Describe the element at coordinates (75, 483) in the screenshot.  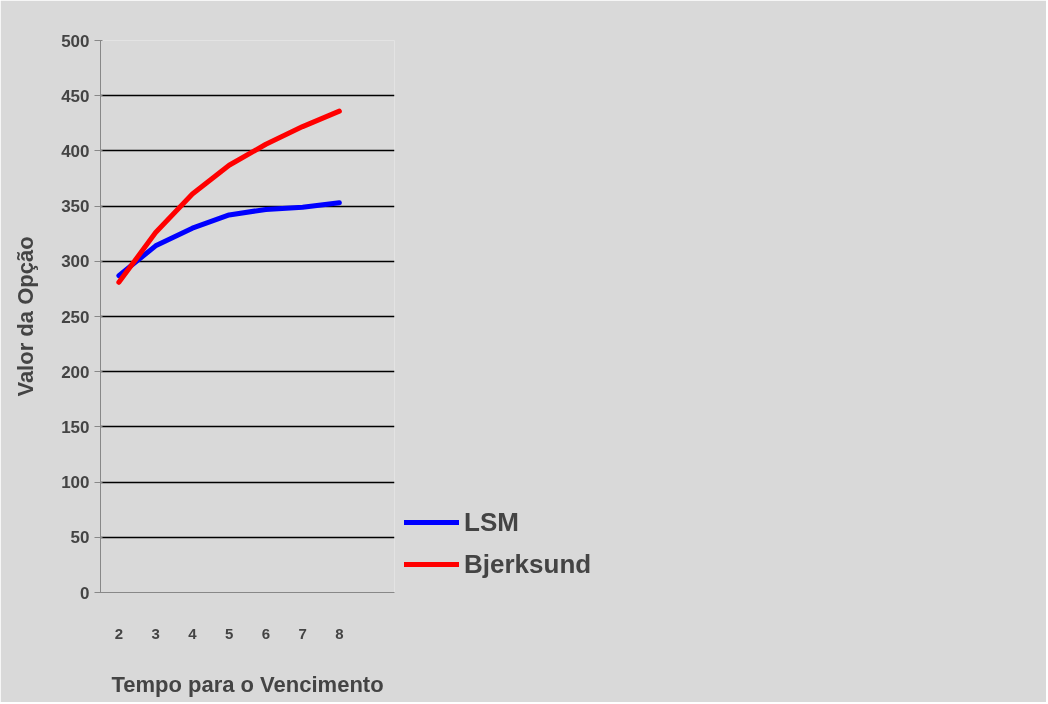
I see `y-tick-label: 100` at that location.